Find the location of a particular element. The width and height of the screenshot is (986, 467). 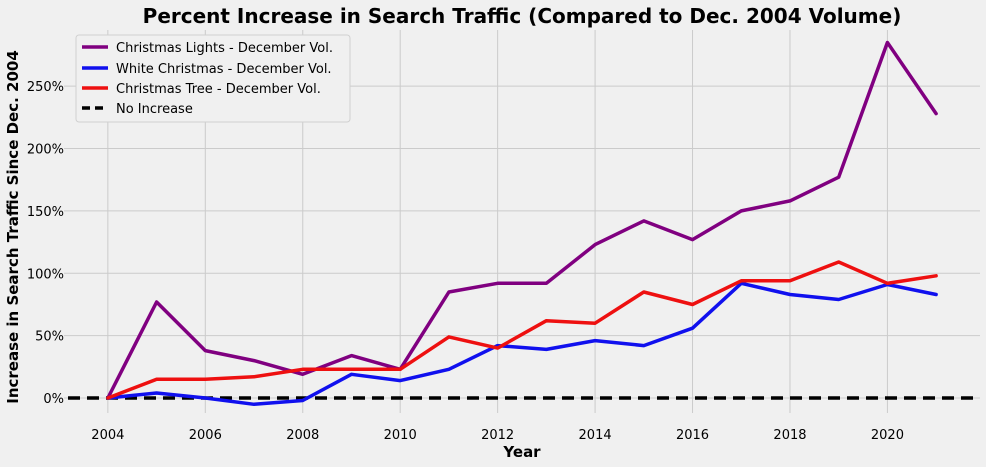

x-tick-label: 2012 is located at coordinates (497, 435).